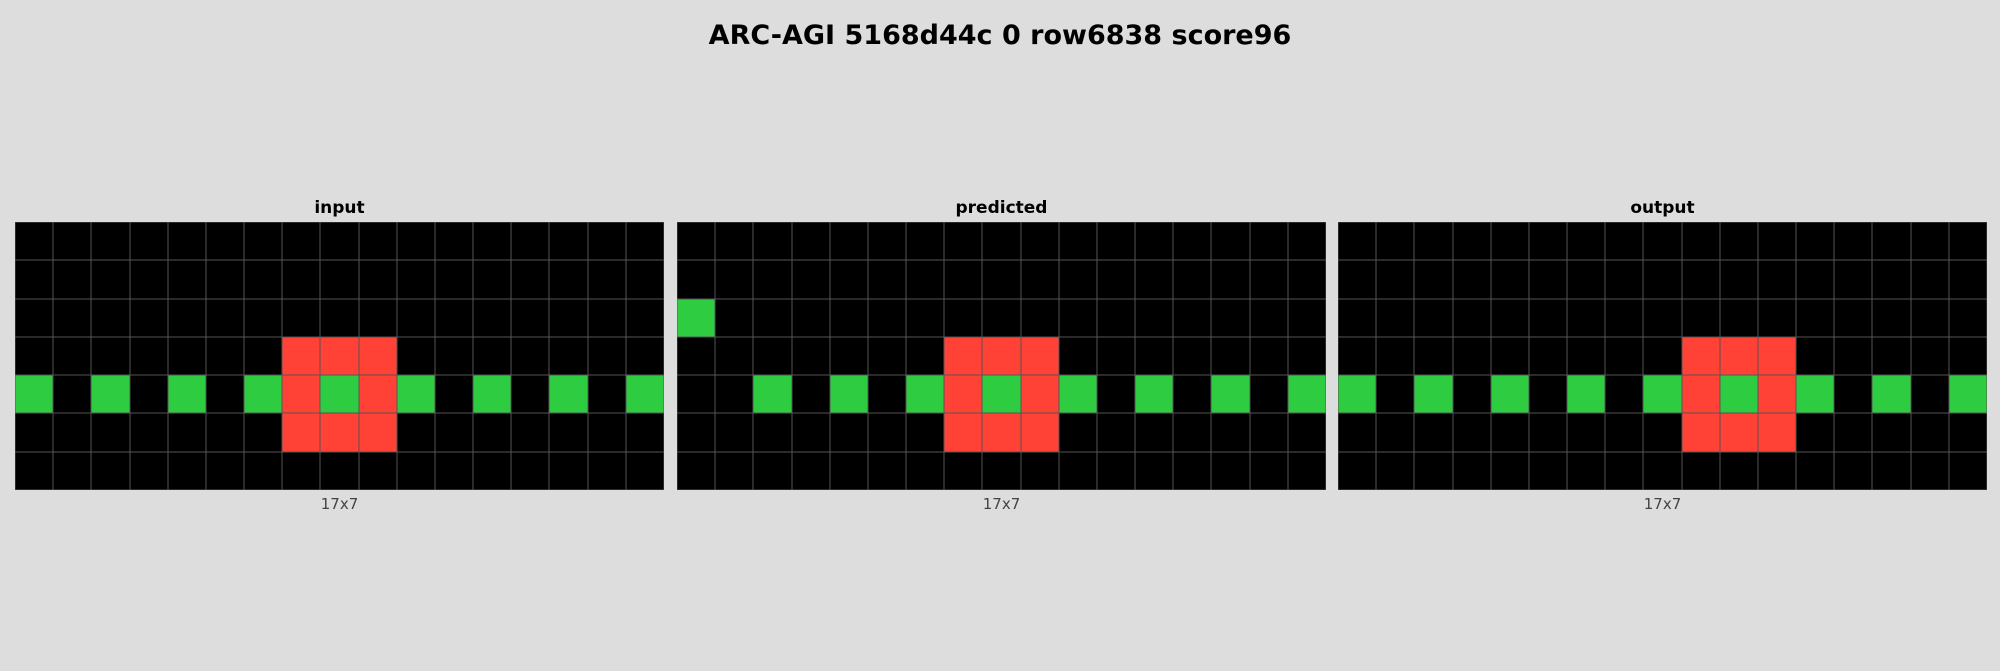 This screenshot has width=2000, height=671. I want to click on grid-dimensions: 17x7, so click(339, 504).